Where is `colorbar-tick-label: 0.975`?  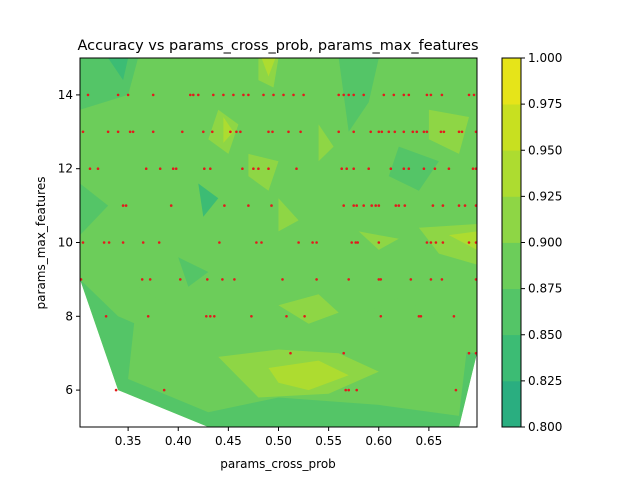
colorbar-tick-label: 0.975 is located at coordinates (545, 104).